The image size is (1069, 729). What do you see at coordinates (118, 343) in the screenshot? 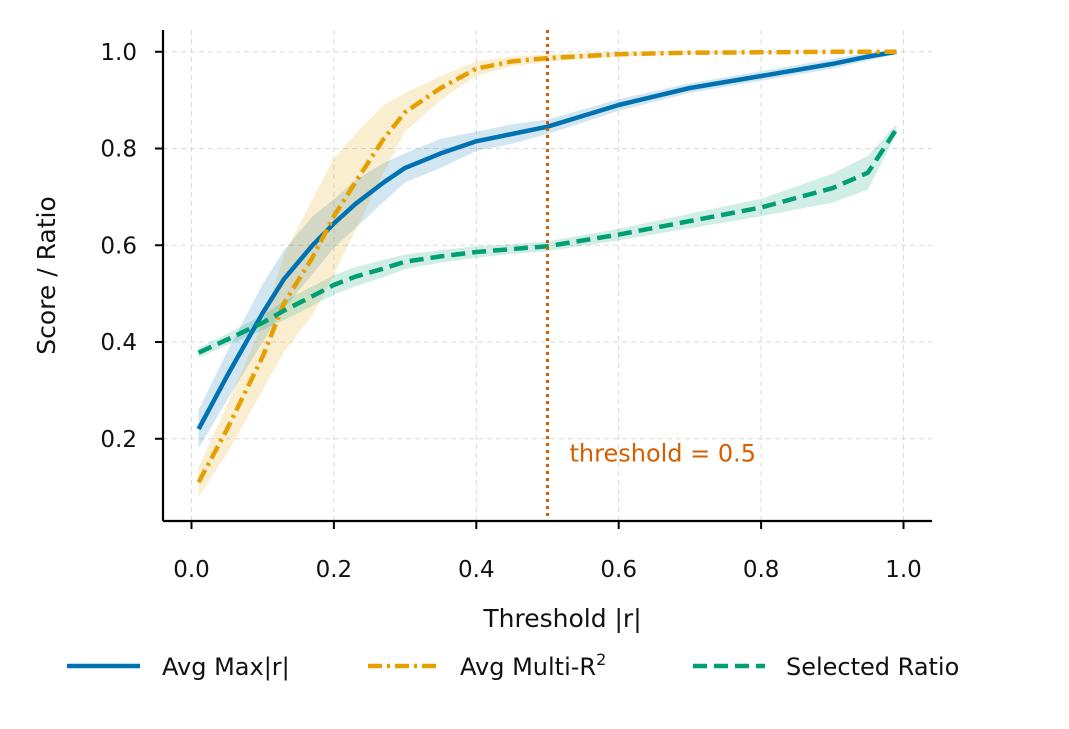
I see `y-tick-label-1: 0.4` at bounding box center [118, 343].